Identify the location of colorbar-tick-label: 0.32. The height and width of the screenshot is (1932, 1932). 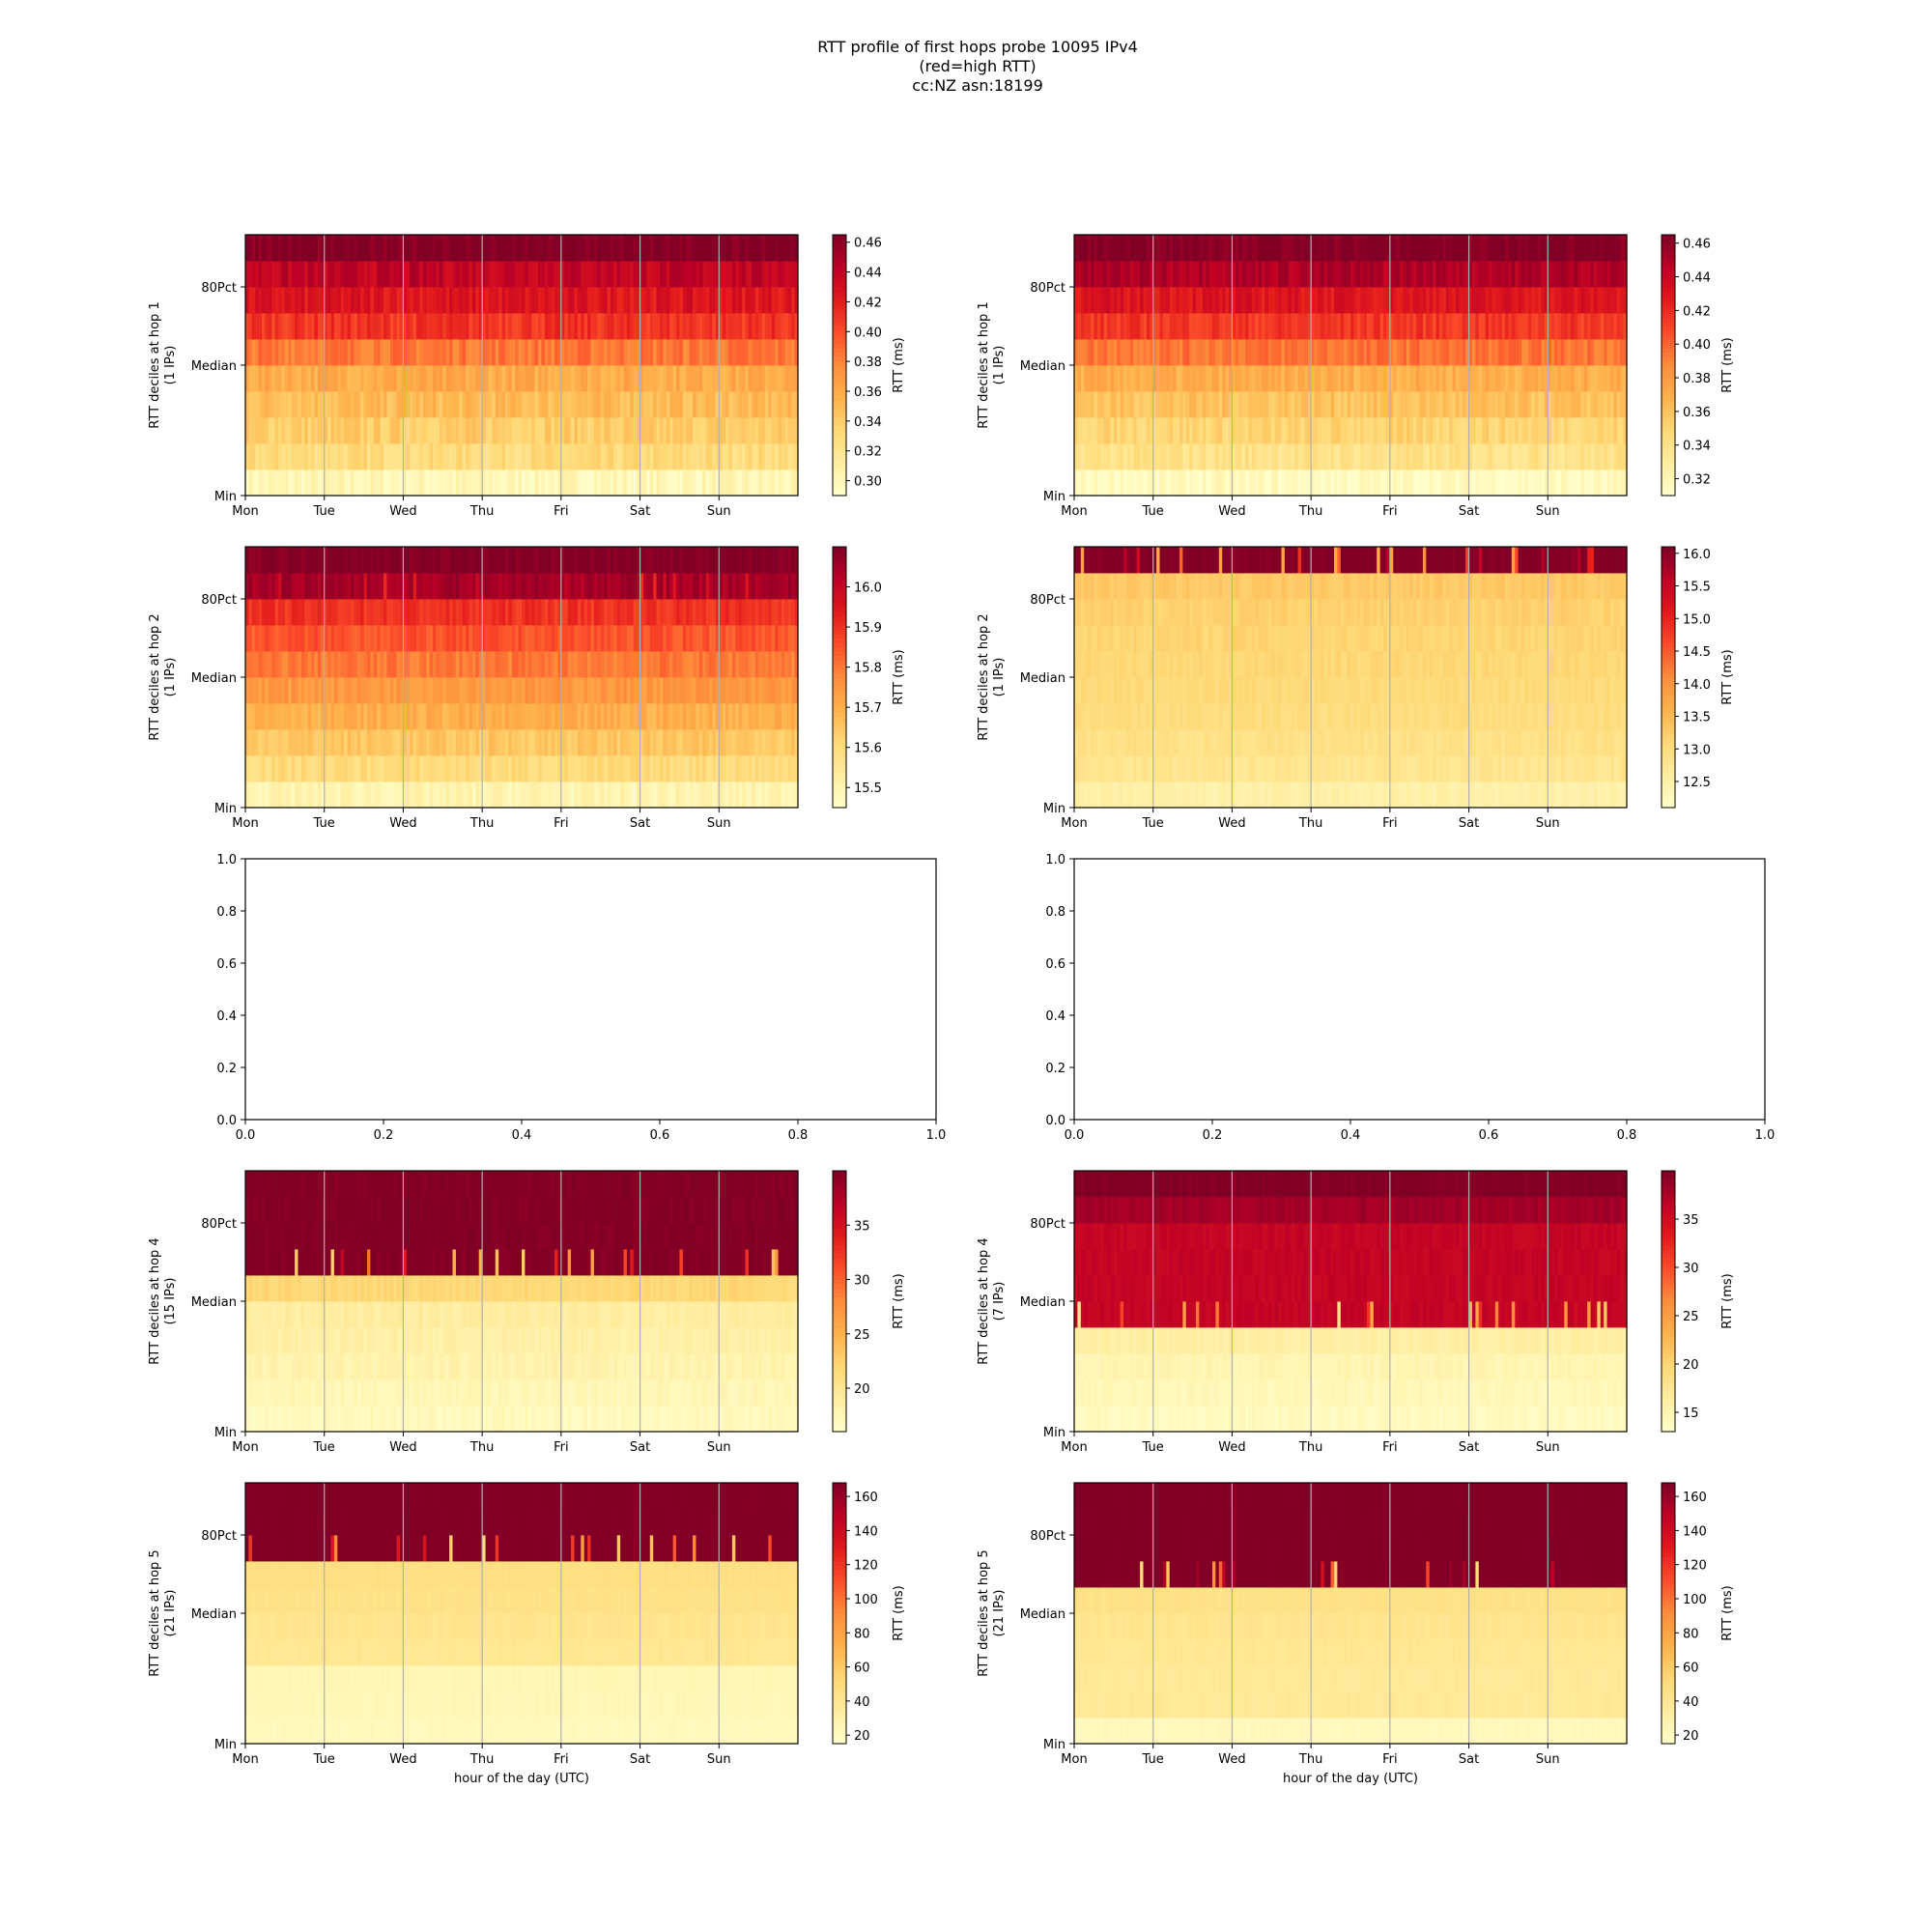
(1697, 480).